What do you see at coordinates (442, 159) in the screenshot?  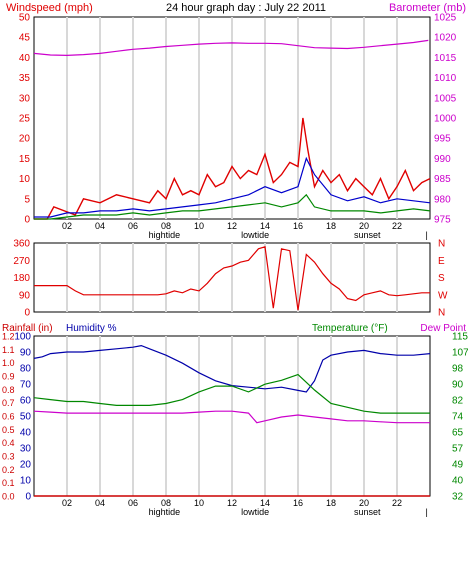 I see `baro-y2tick-3: 990` at bounding box center [442, 159].